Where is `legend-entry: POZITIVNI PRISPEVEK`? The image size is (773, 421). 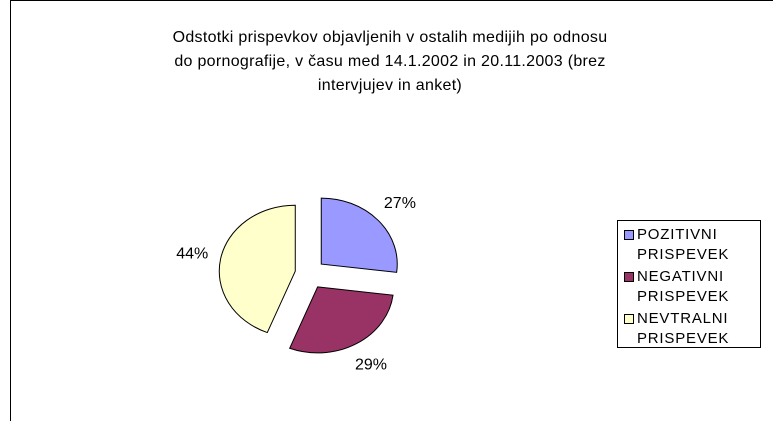 legend-entry: POZITIVNI PRISPEVEK is located at coordinates (692, 245).